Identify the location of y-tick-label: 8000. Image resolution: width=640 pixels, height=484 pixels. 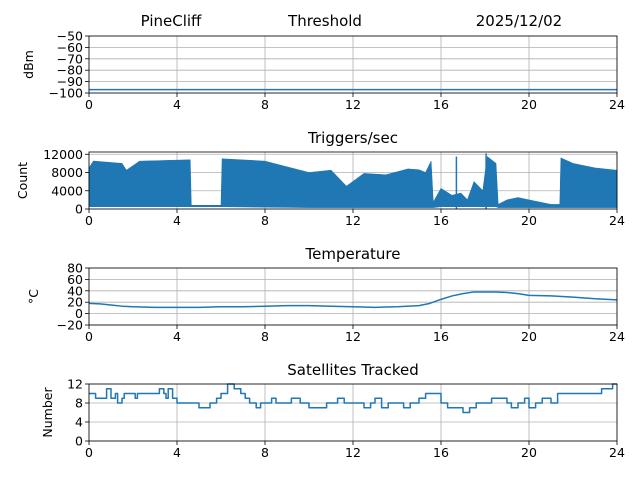
(67, 172).